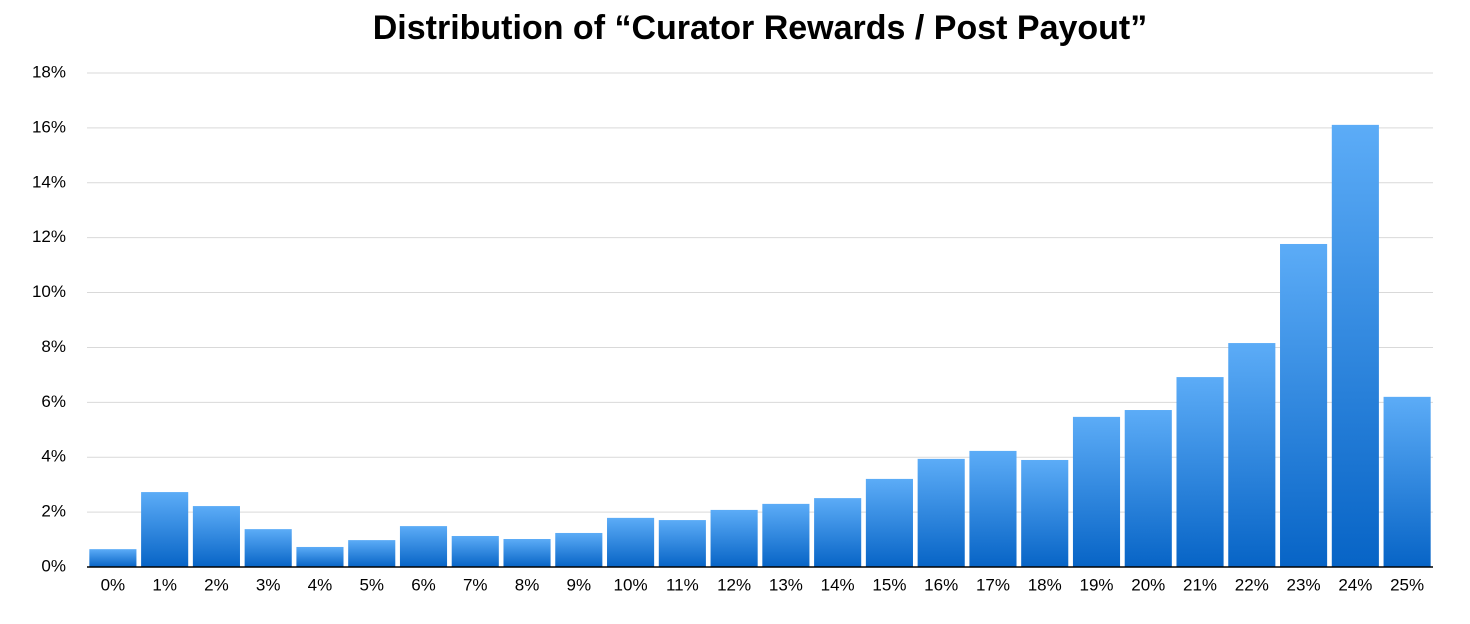 The image size is (1470, 624). I want to click on x-tick-label: 6%, so click(423, 584).